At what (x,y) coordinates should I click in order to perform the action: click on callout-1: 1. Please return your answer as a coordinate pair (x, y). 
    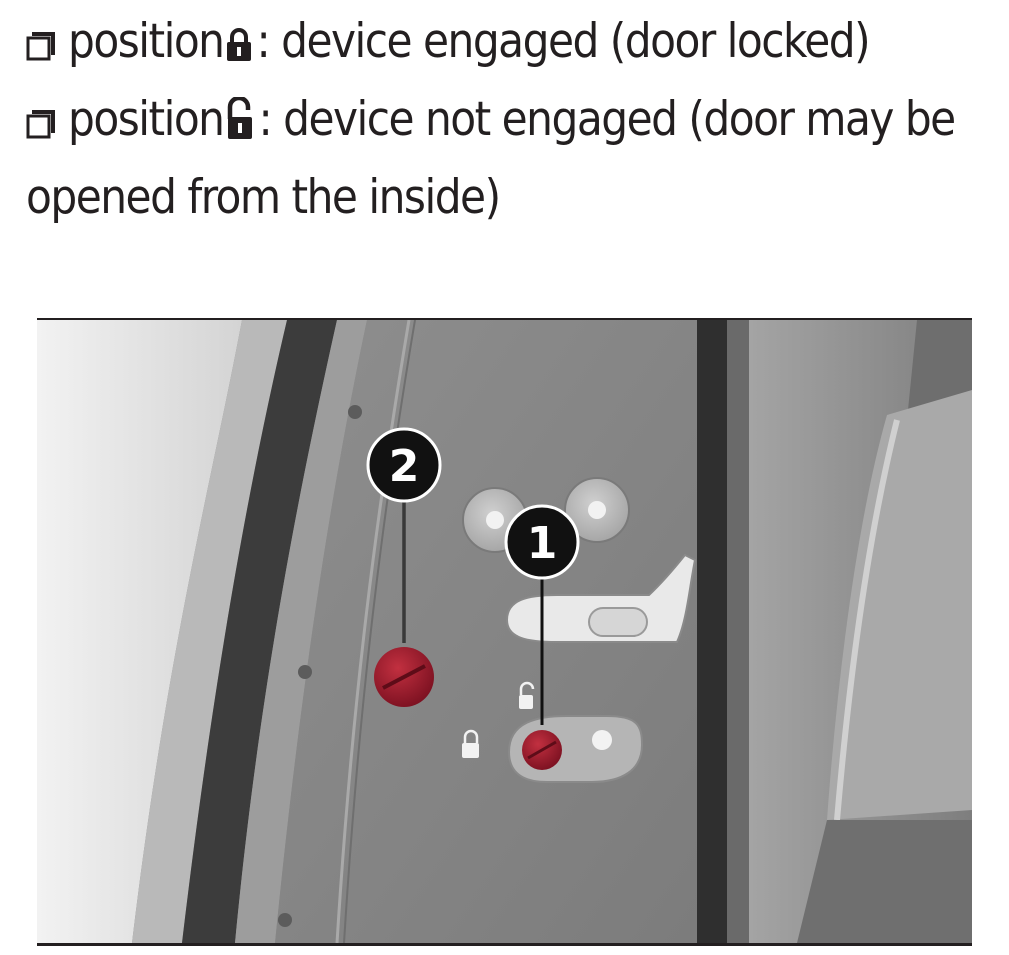
    Looking at the image, I should click on (542, 542).